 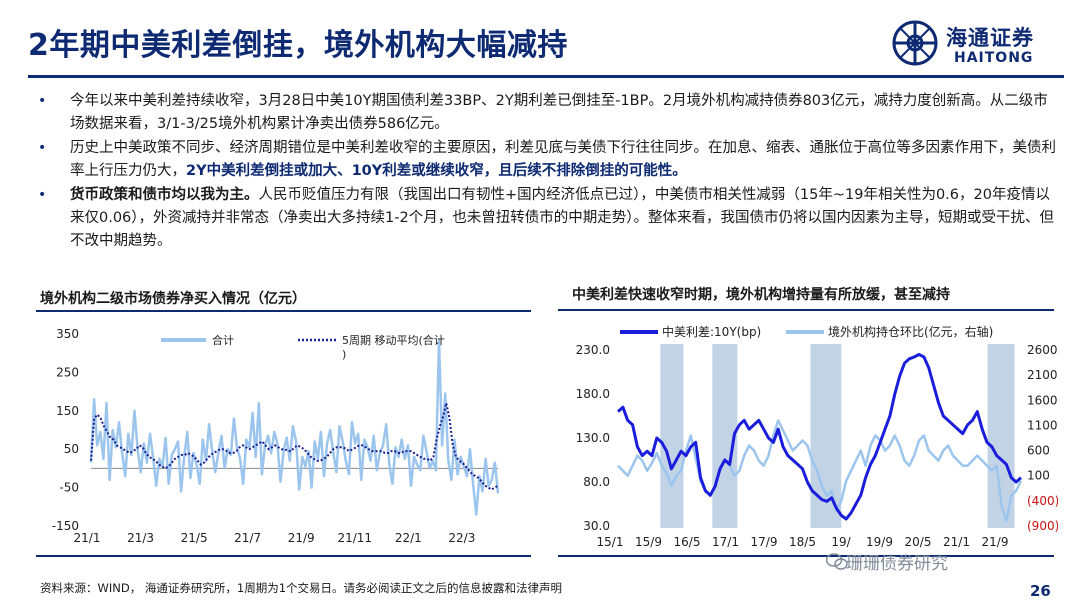 What do you see at coordinates (837, 561) in the screenshot?
I see `wechat-icon` at bounding box center [837, 561].